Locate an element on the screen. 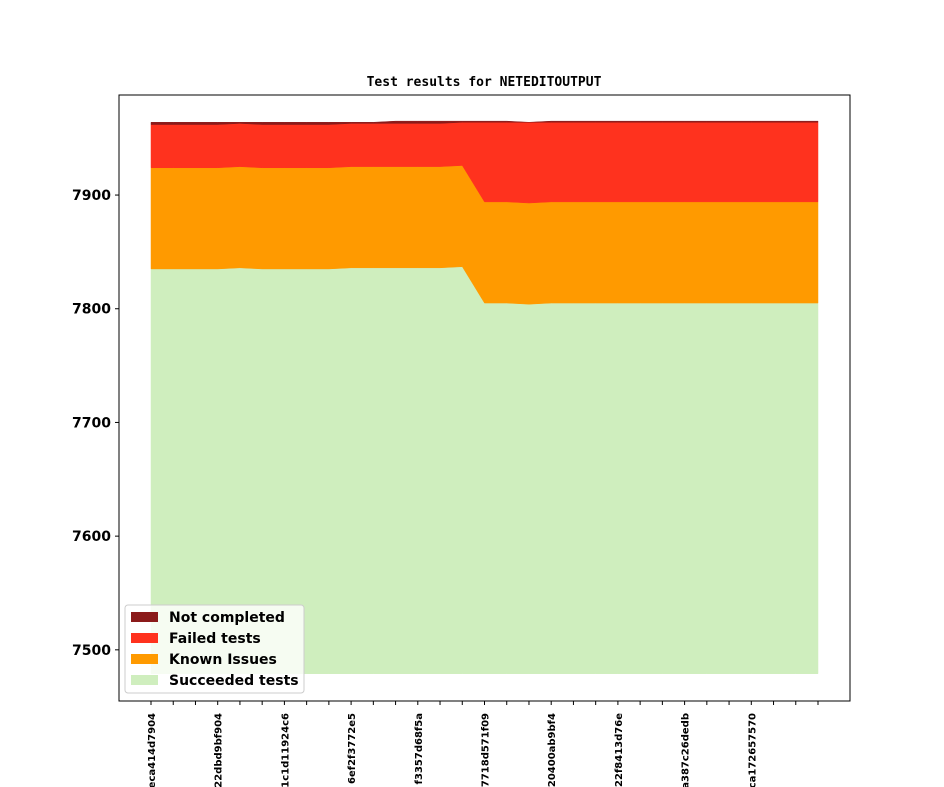 The width and height of the screenshot is (944, 787). legend-label: Succeeded tests is located at coordinates (234, 681).